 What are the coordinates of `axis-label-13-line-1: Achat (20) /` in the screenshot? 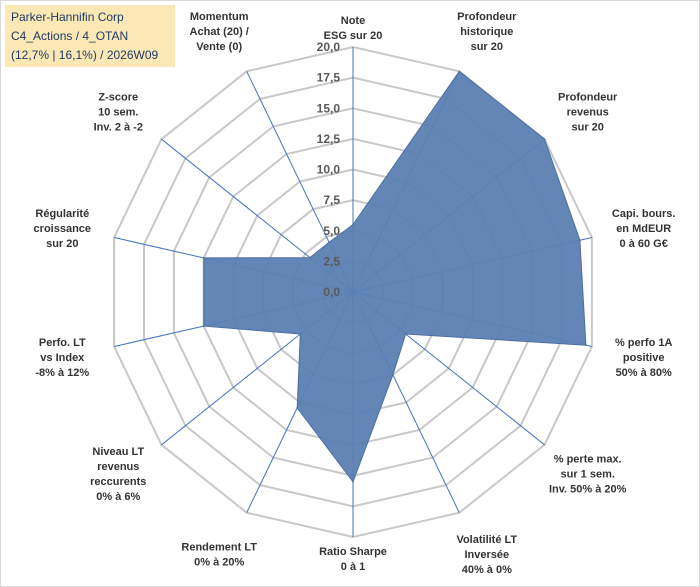 It's located at (219, 32).